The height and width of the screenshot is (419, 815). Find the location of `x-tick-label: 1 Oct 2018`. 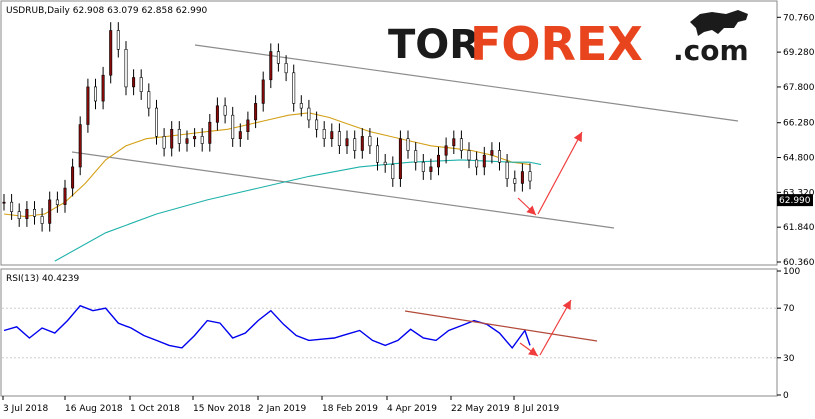

x-tick-label: 1 Oct 2018 is located at coordinates (155, 409).